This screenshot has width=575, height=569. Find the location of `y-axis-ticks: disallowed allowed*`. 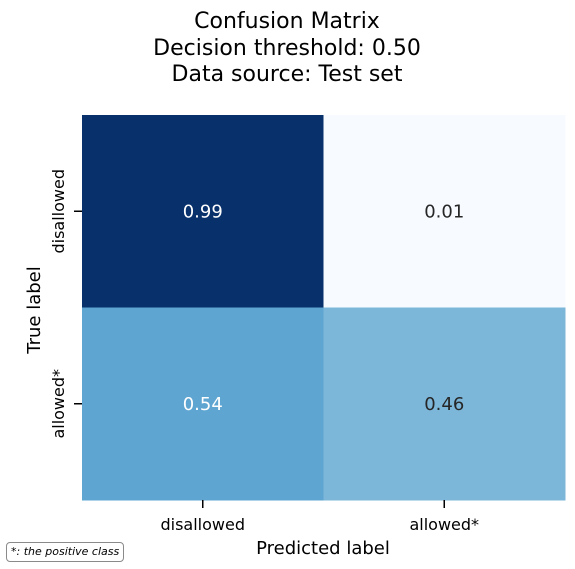

y-axis-ticks: disallowed allowed* is located at coordinates (65, 304).